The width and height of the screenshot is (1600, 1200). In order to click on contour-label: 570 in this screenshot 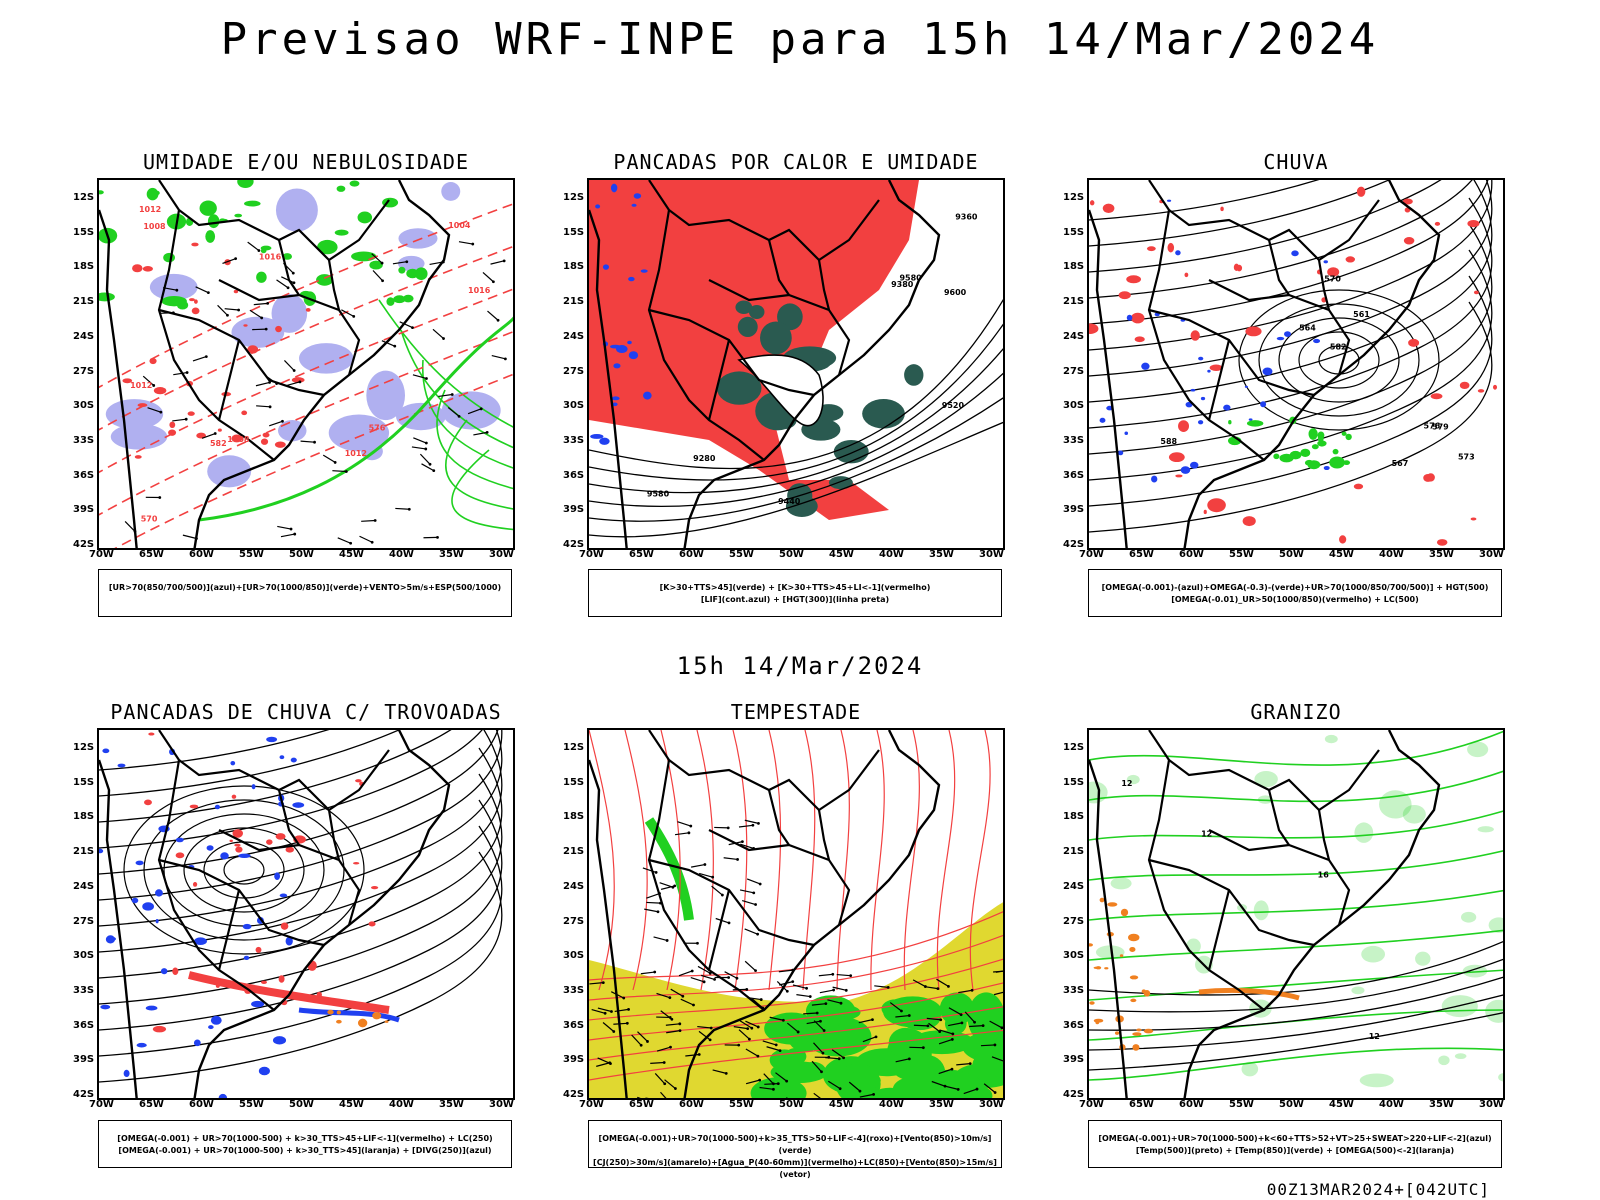, I will do `click(149, 518)`.